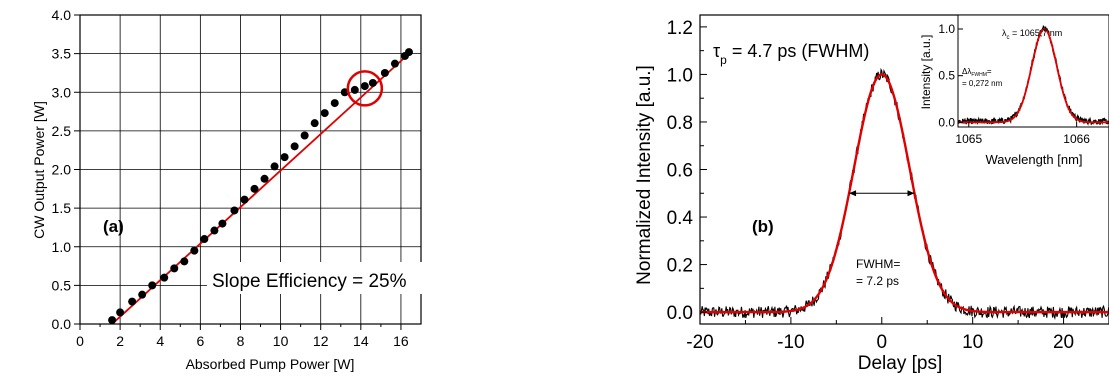  What do you see at coordinates (361, 341) in the screenshot?
I see `x-tick-label-a: 14` at bounding box center [361, 341].